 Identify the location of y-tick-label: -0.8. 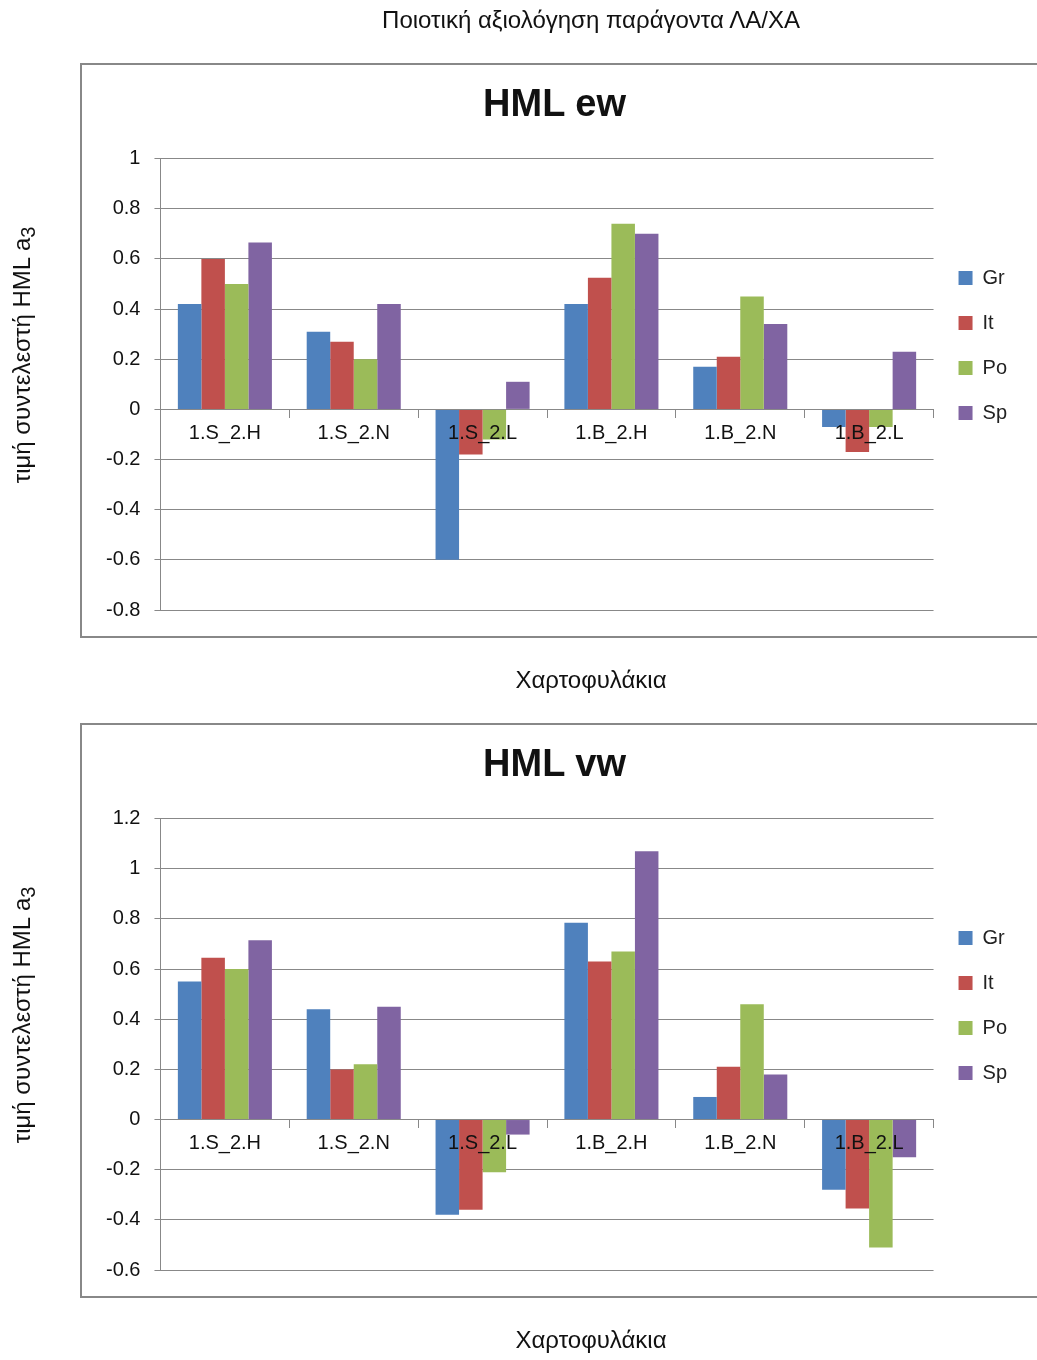
(123, 608).